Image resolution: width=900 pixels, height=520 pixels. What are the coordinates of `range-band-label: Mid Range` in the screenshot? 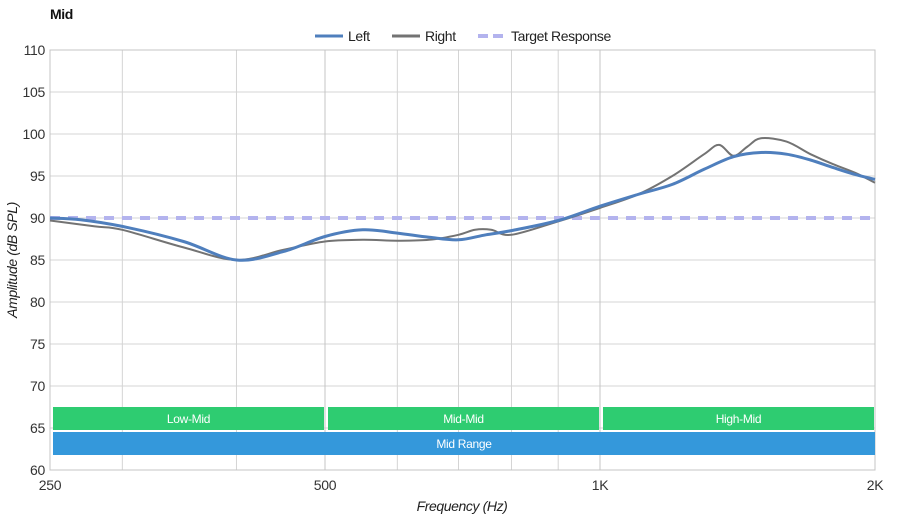 It's located at (464, 444).